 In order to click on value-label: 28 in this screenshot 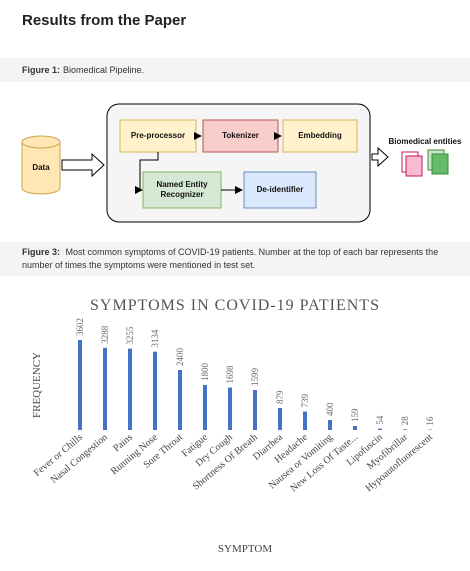, I will do `click(405, 421)`.